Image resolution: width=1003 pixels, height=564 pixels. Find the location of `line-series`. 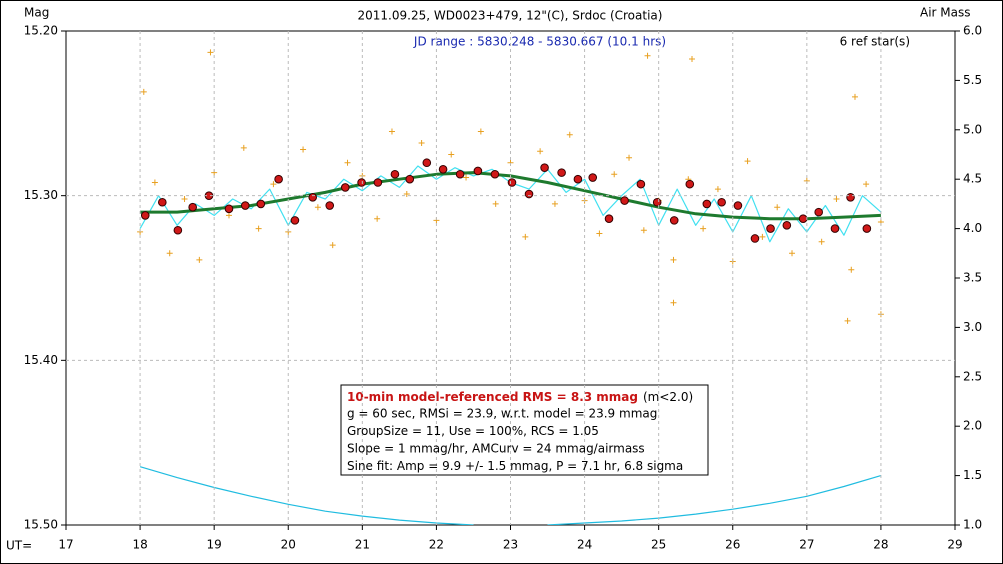

line-series is located at coordinates (510, 495).